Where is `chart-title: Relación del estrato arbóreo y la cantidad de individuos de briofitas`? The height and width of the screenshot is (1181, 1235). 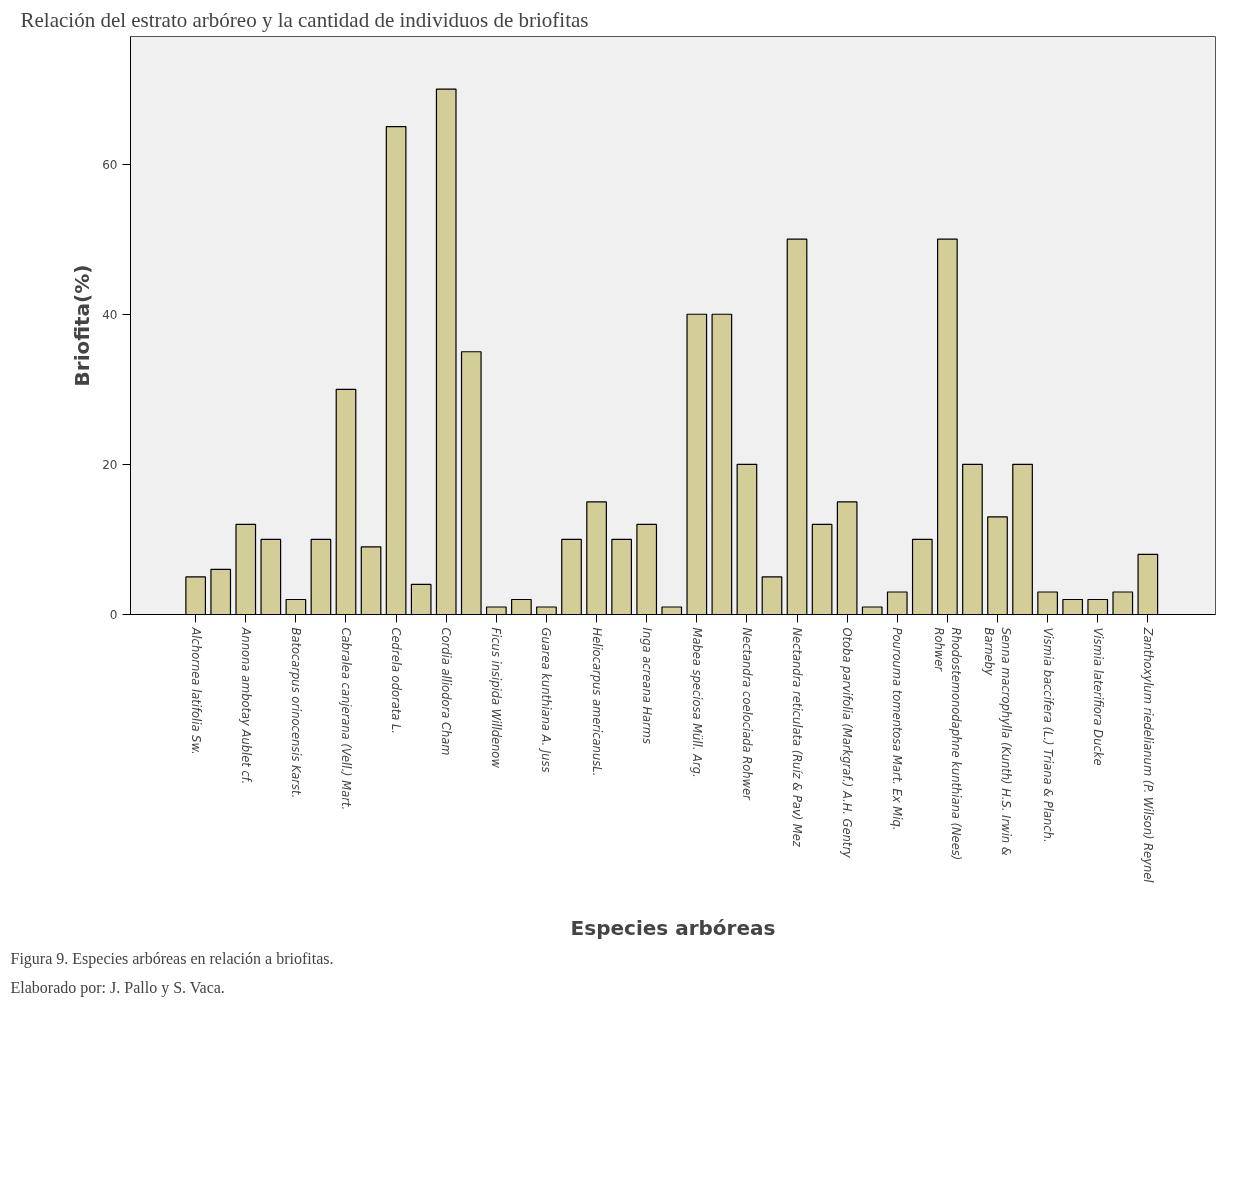 chart-title: Relación del estrato arbóreo y la cantidad de individuos de briofitas is located at coordinates (304, 19).